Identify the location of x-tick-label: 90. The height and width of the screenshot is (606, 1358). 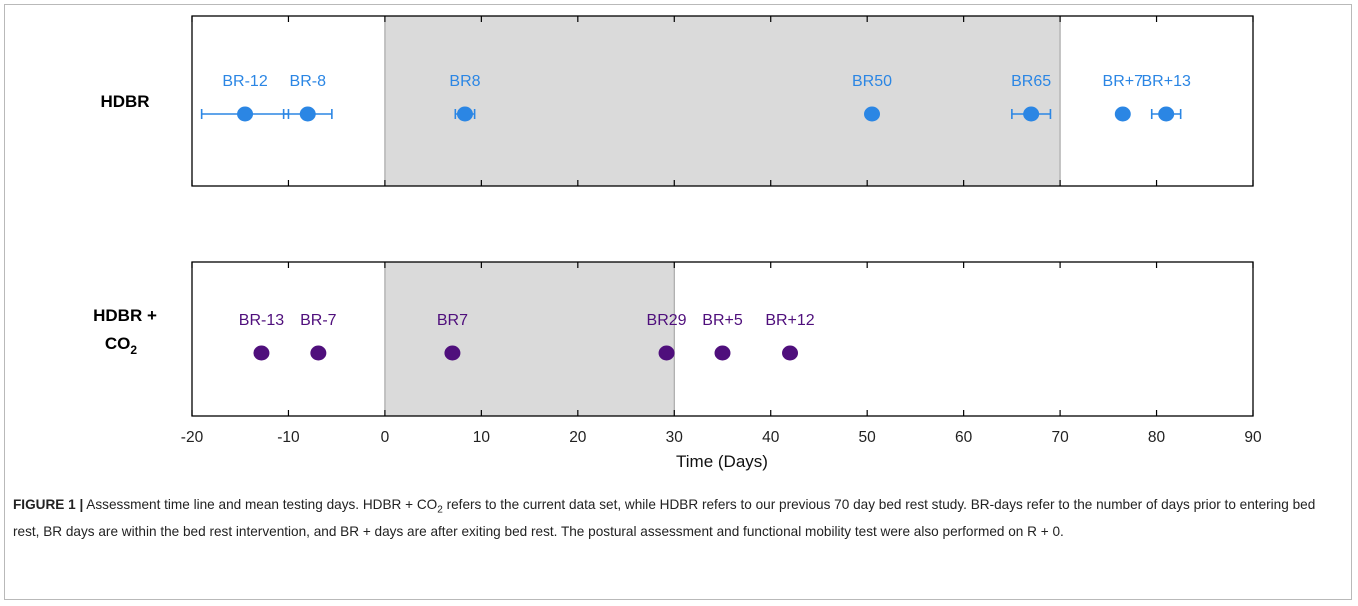
(1253, 437).